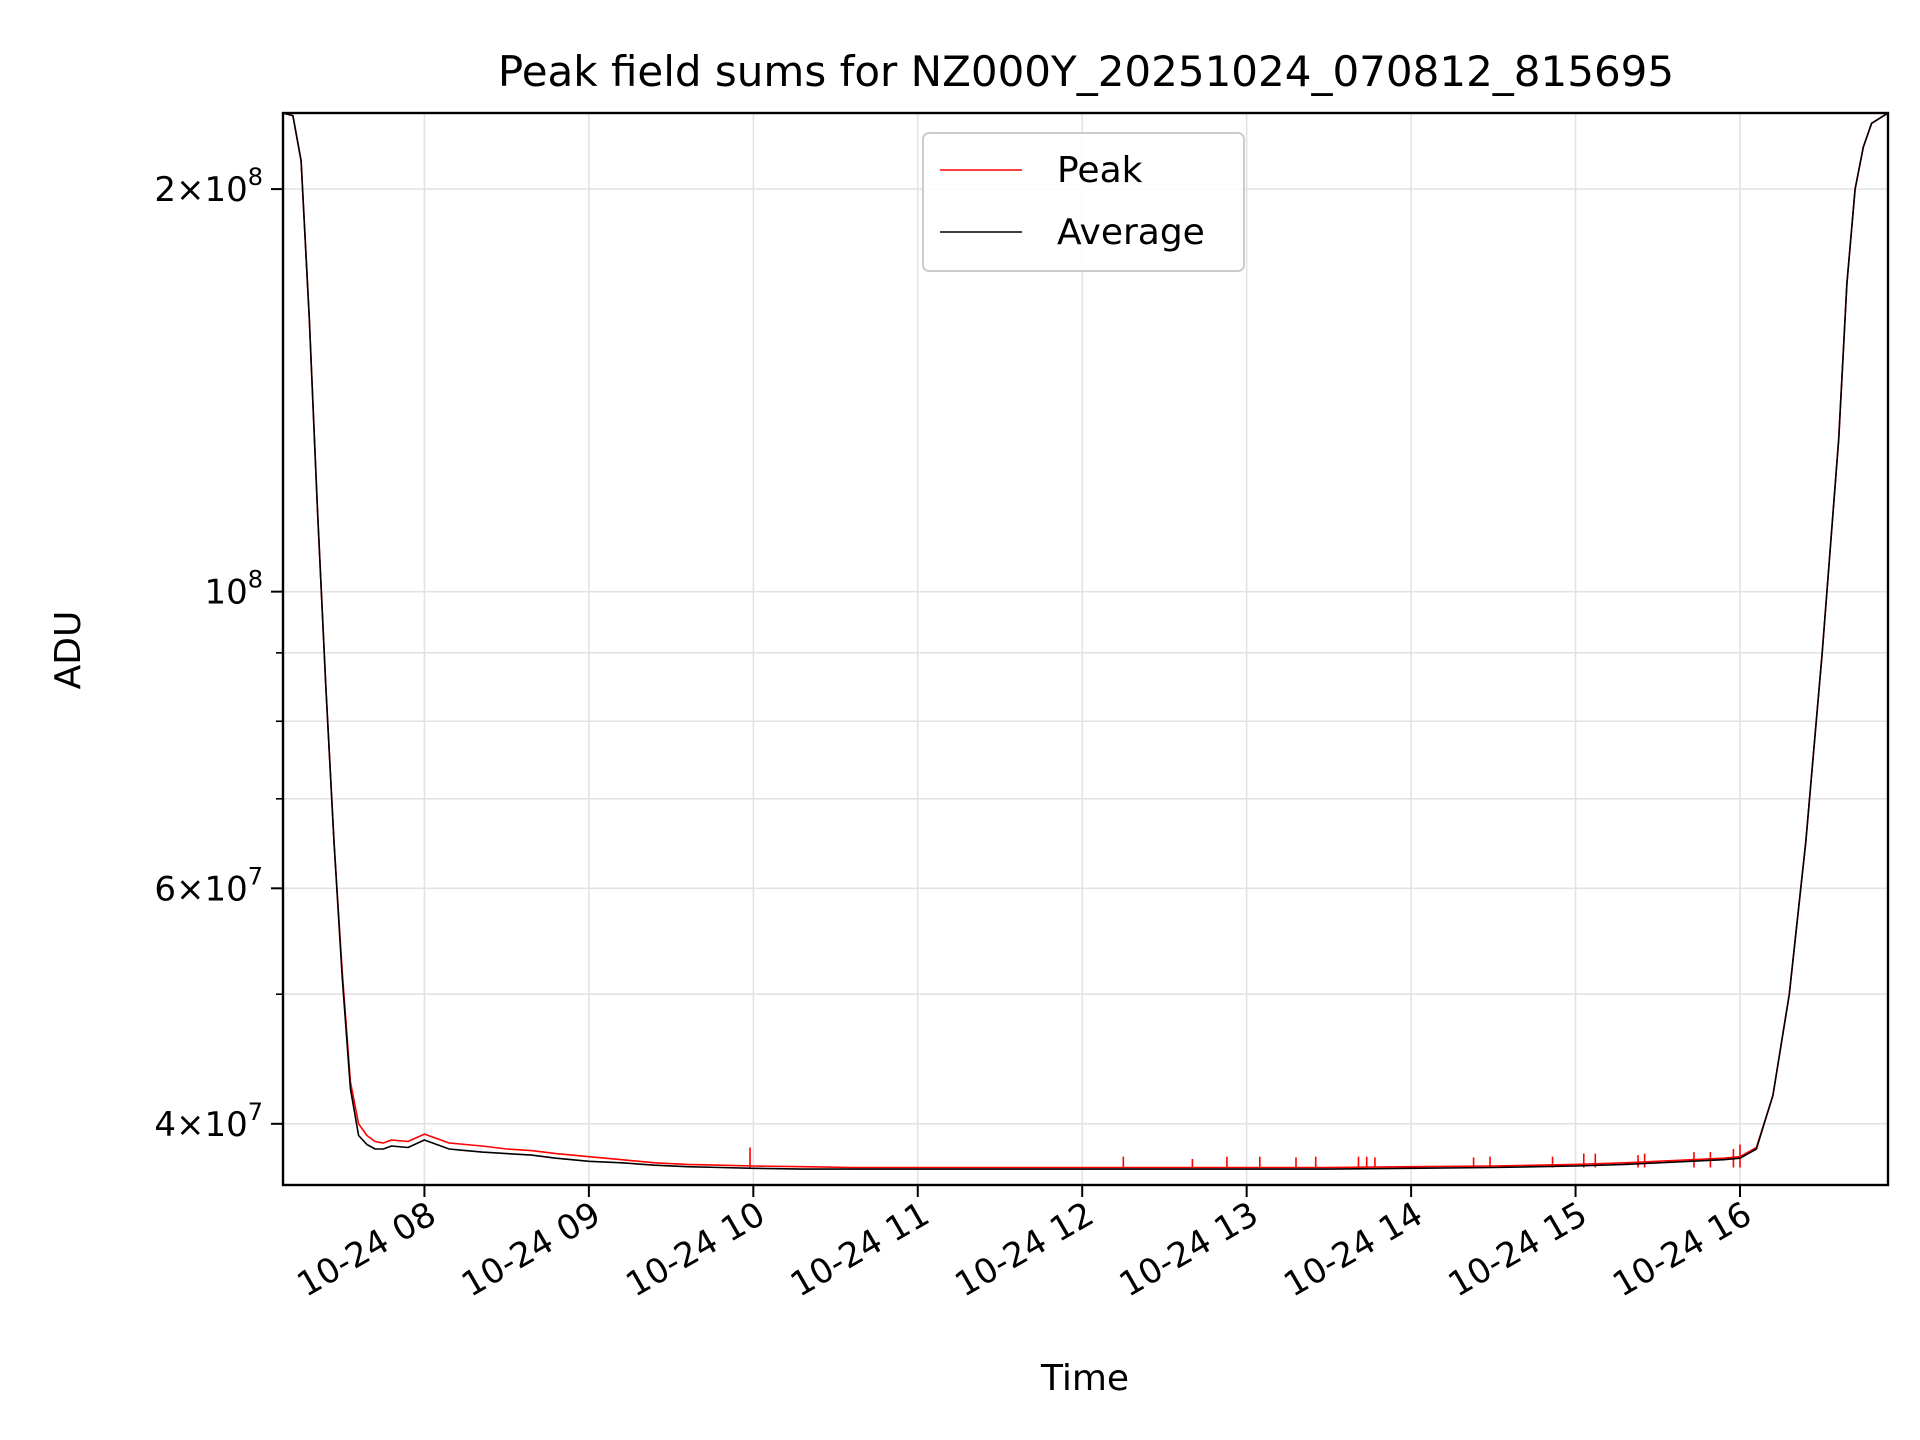 The height and width of the screenshot is (1440, 1920). Describe the element at coordinates (208, 186) in the screenshot. I see `y-tick-label: 2×108` at that location.